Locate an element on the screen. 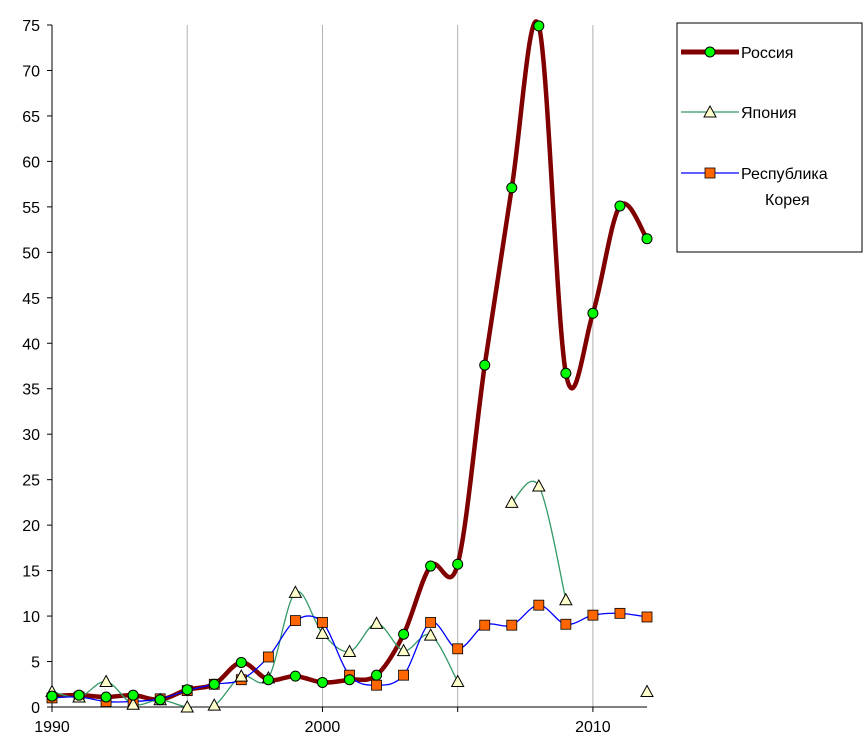 The height and width of the screenshot is (742, 865). legend-box is located at coordinates (769, 137).